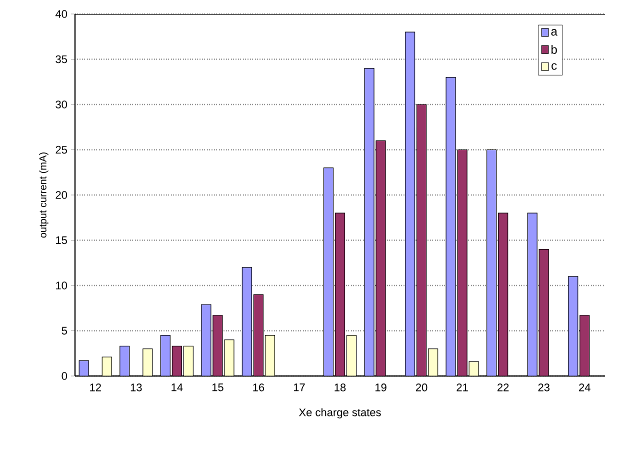 The width and height of the screenshot is (618, 450). Describe the element at coordinates (65, 376) in the screenshot. I see `y-tick-label: 0` at that location.